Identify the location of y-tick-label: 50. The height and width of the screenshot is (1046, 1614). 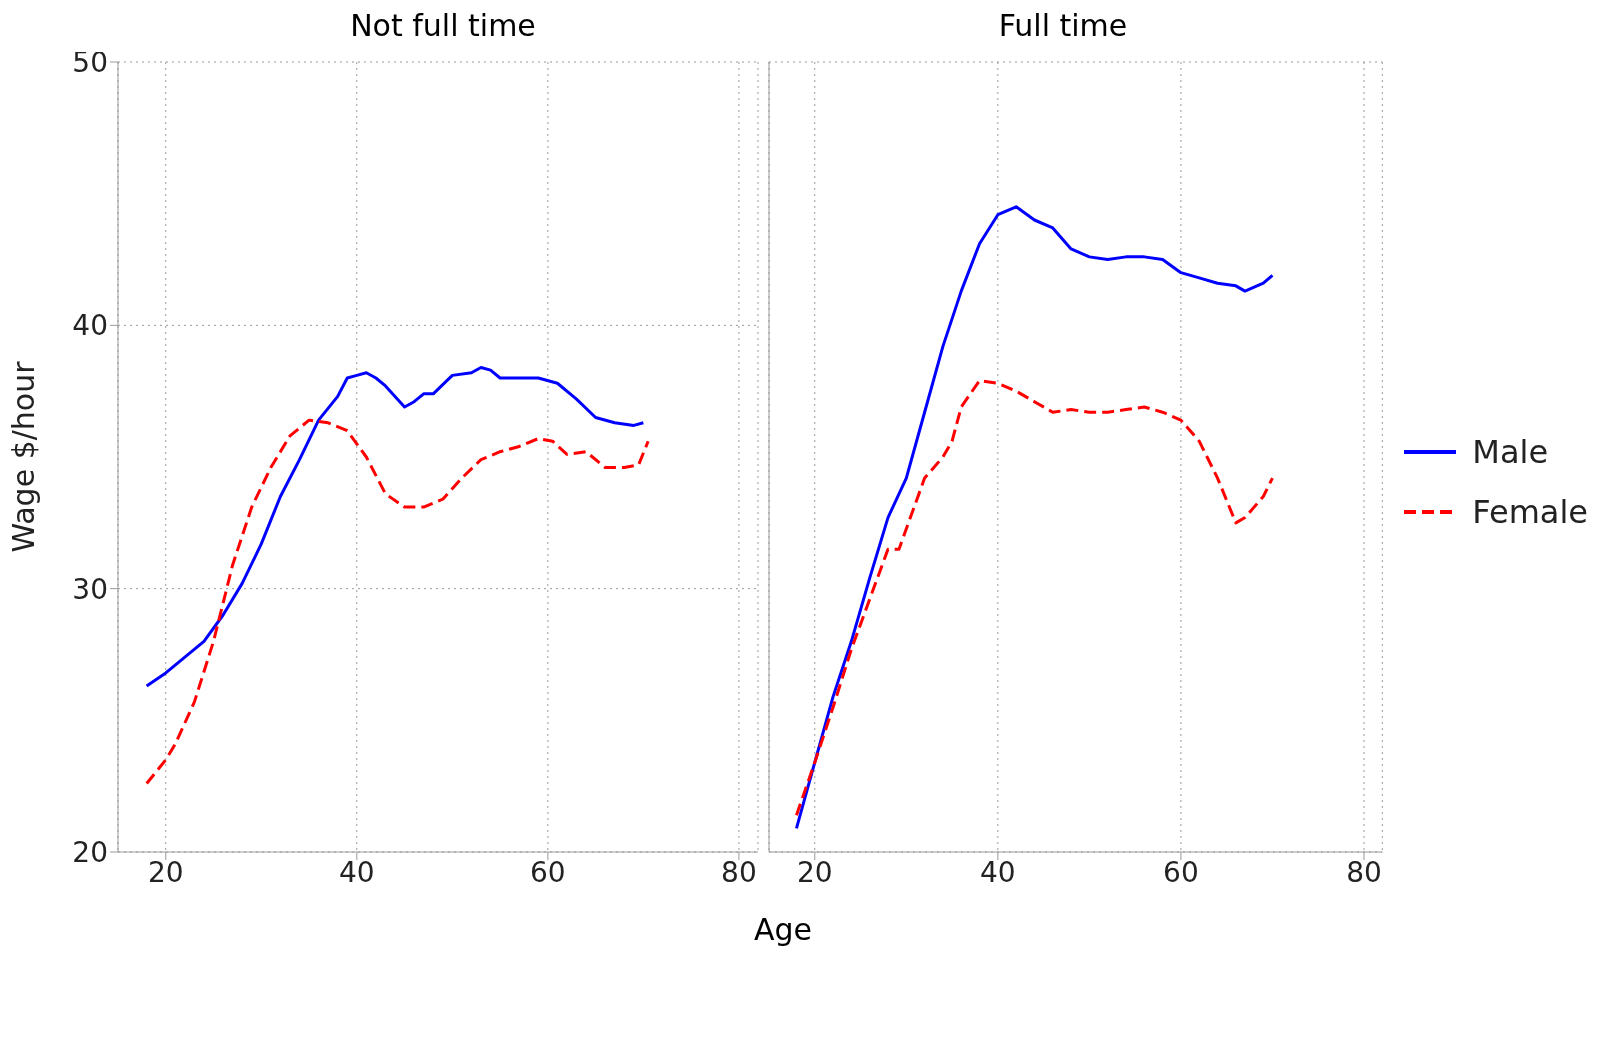
(90, 62).